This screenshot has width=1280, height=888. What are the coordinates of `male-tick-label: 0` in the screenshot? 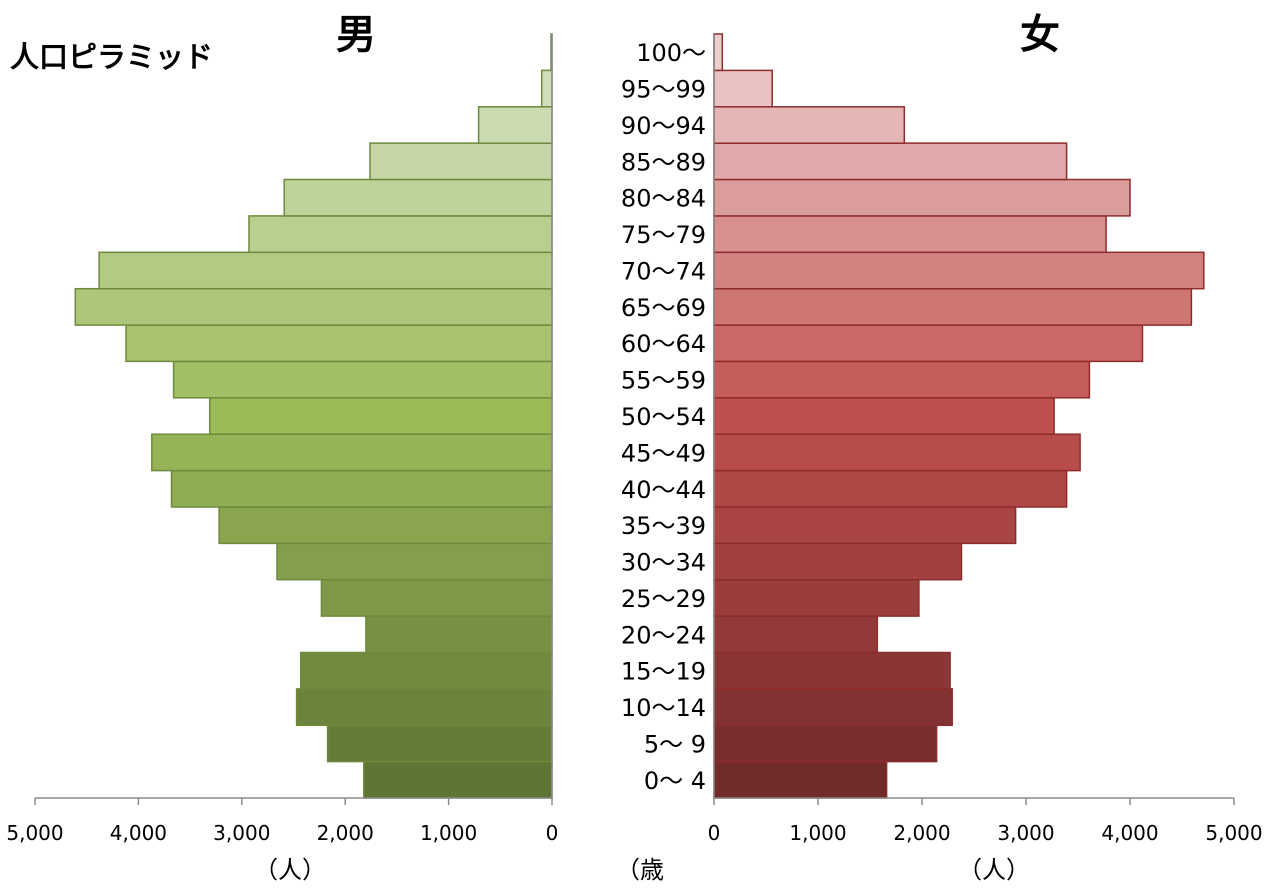 It's located at (552, 833).